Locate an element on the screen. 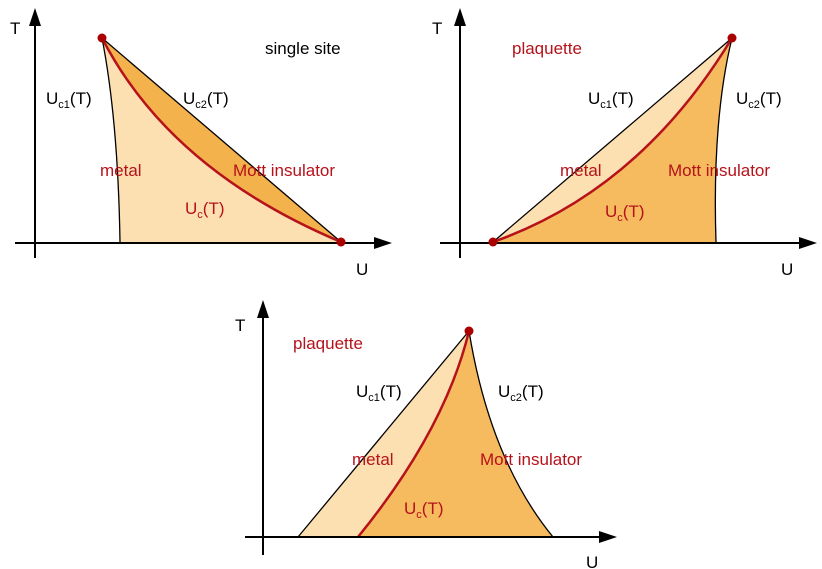  insulator-region is located at coordinates (455, 434).